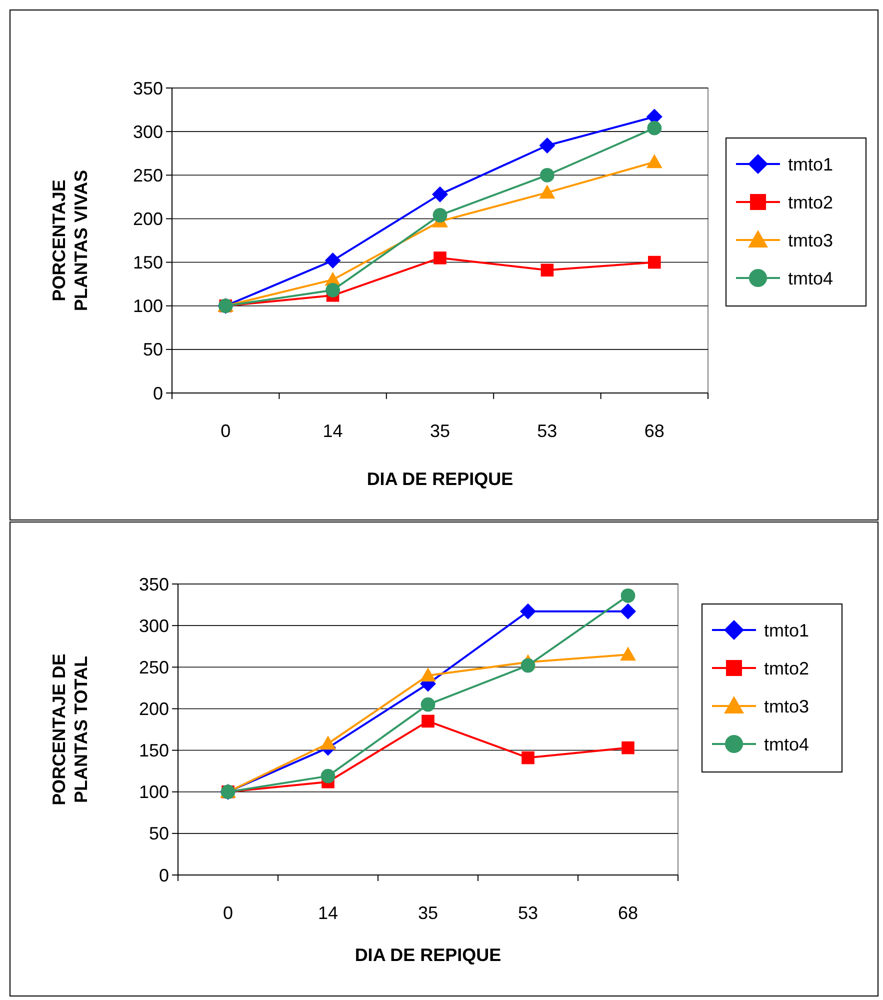 This screenshot has height=1000, width=883. What do you see at coordinates (70, 241) in the screenshot?
I see `y-axis-title: PORCENTAJE PLANTAS VIVAS` at bounding box center [70, 241].